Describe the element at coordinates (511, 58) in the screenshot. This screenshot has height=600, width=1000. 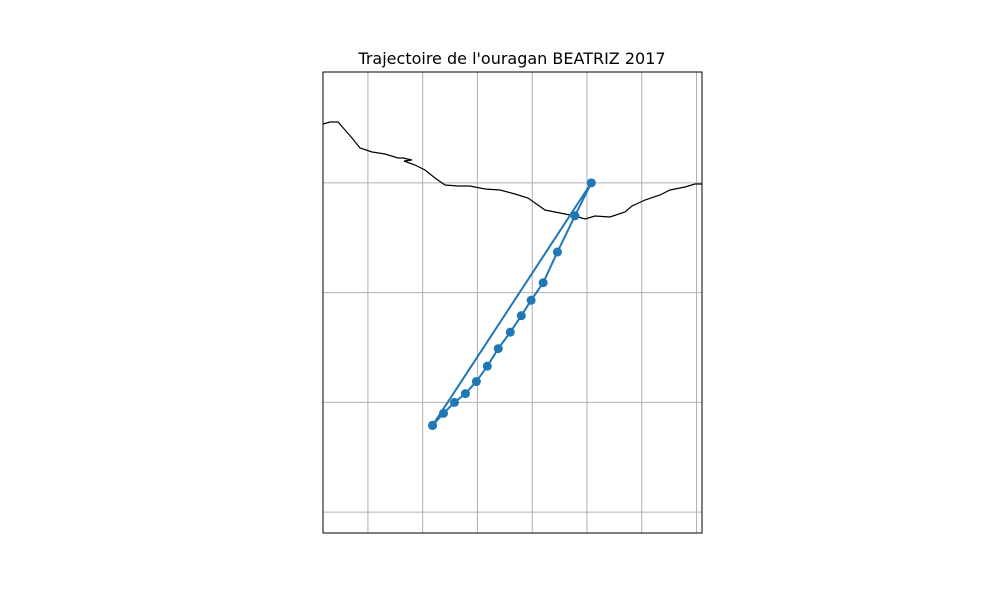
I see `chart-title: Trajectoire de l'ouragan BEATRIZ 2017` at that location.